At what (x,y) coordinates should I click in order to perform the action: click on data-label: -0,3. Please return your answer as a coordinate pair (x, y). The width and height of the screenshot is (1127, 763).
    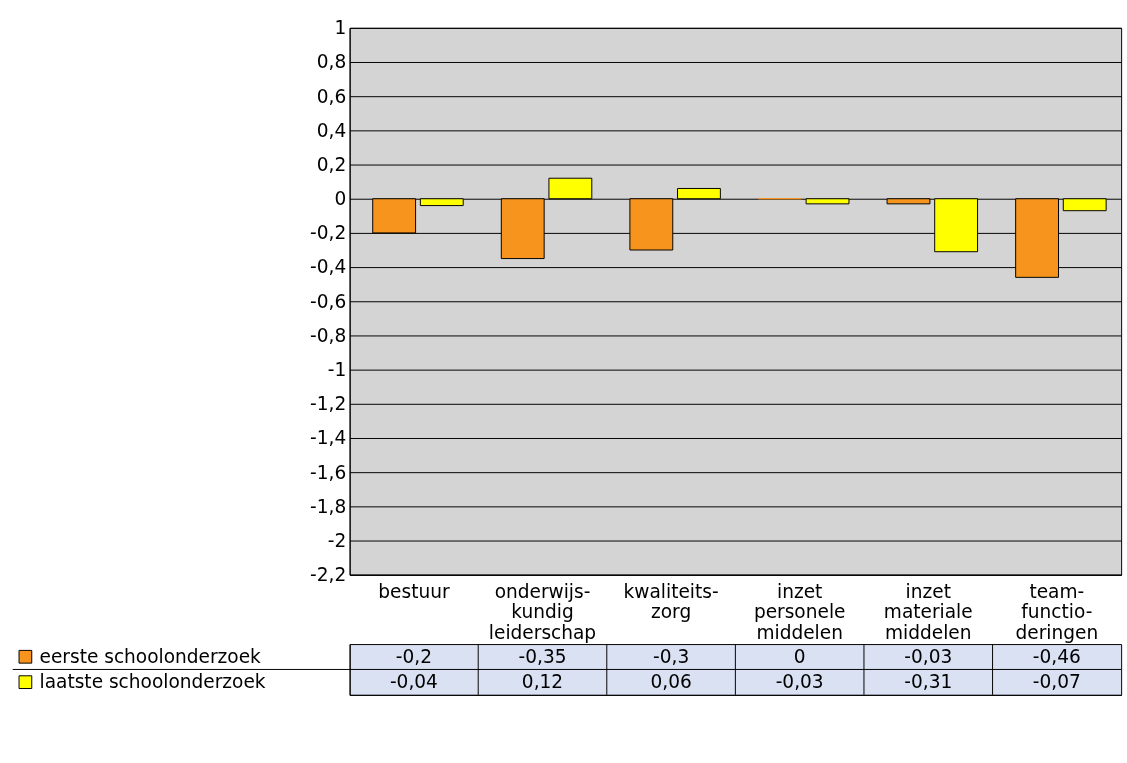
    Looking at the image, I should click on (671, 656).